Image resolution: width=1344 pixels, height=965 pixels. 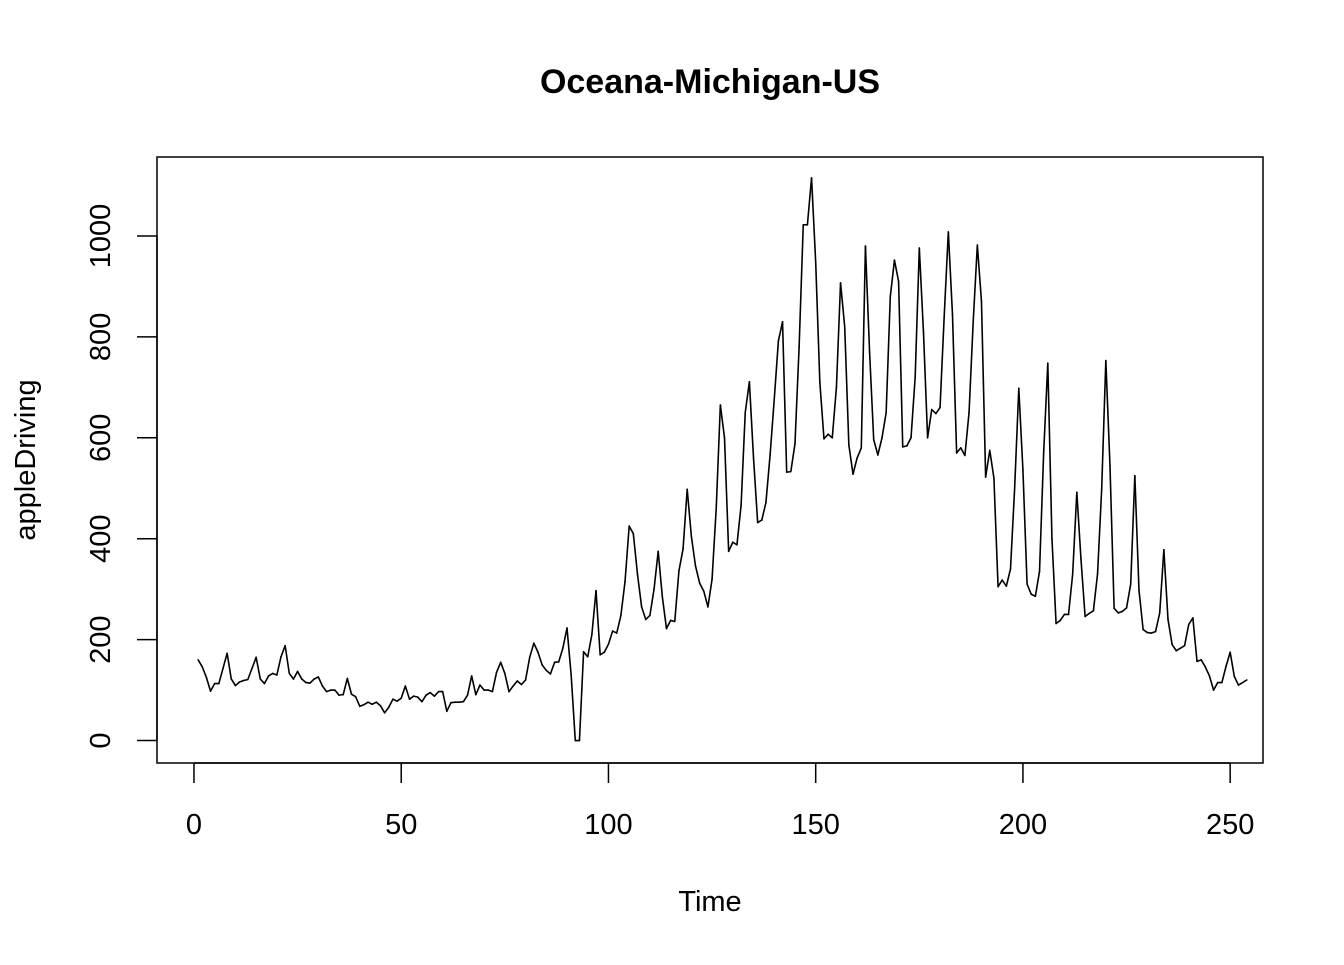 I want to click on y-tick-label: 400, so click(x=101, y=539).